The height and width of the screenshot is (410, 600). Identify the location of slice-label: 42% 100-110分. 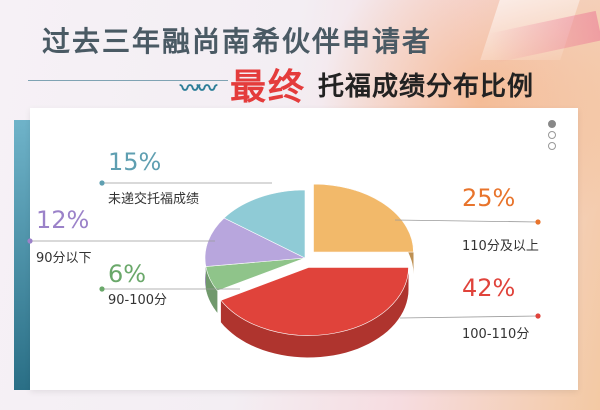
(470, 308).